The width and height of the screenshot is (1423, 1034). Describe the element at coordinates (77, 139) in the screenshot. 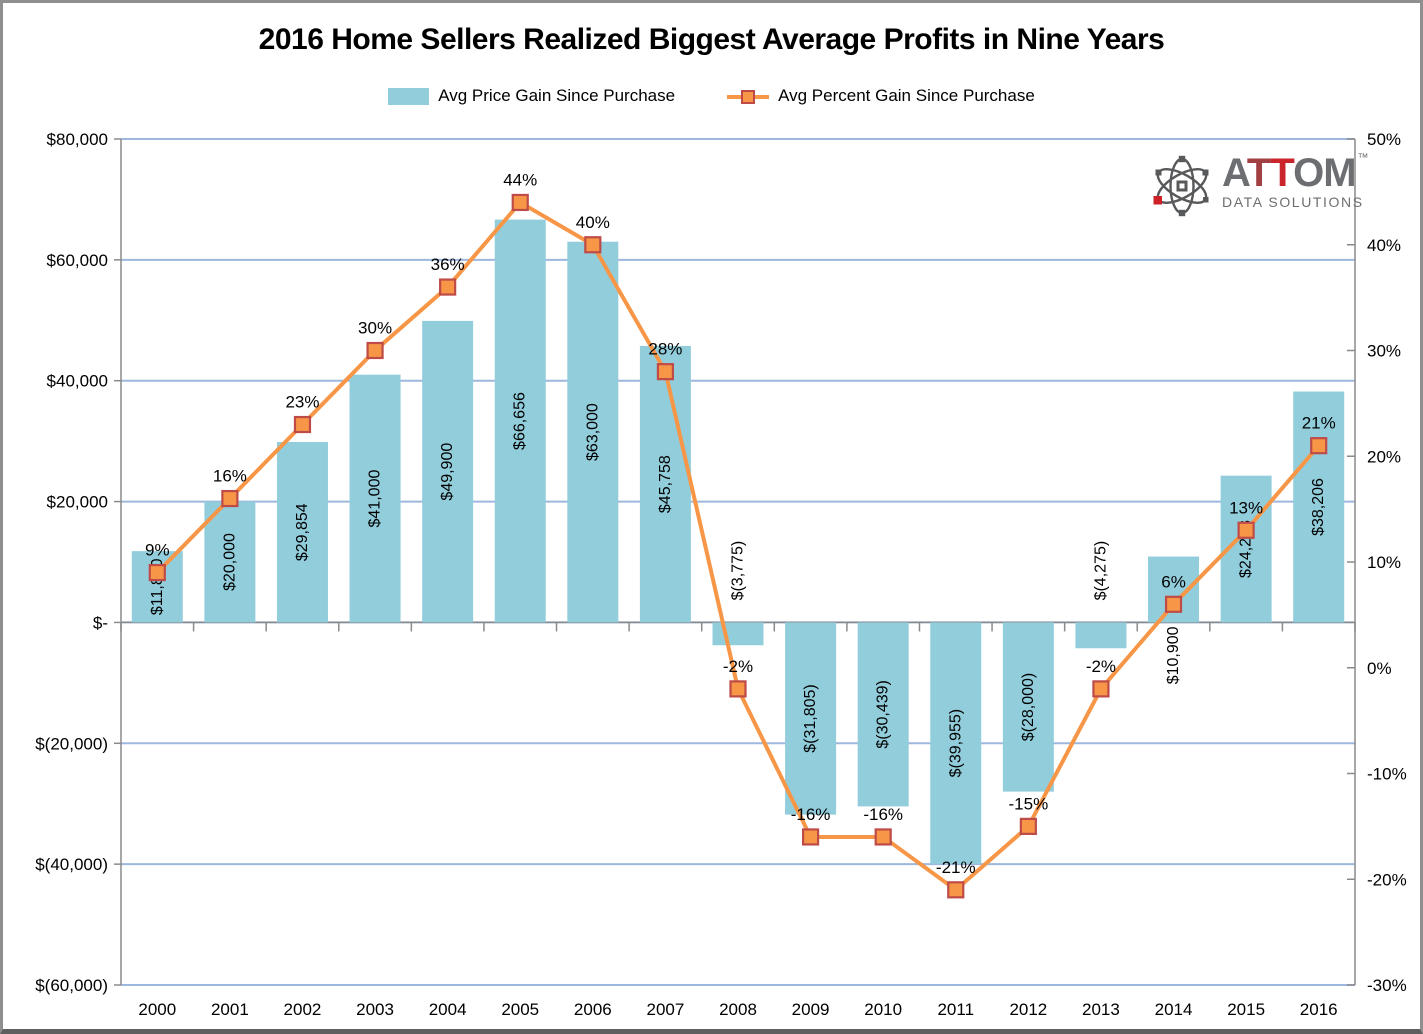

I see `left-axis-label: $80,000` at that location.